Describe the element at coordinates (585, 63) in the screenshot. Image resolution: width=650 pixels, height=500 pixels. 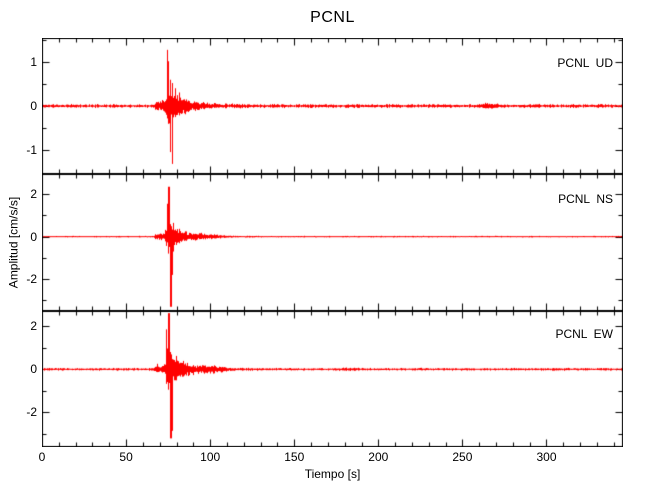
I see `panel-label-ud: PCNL UD` at that location.